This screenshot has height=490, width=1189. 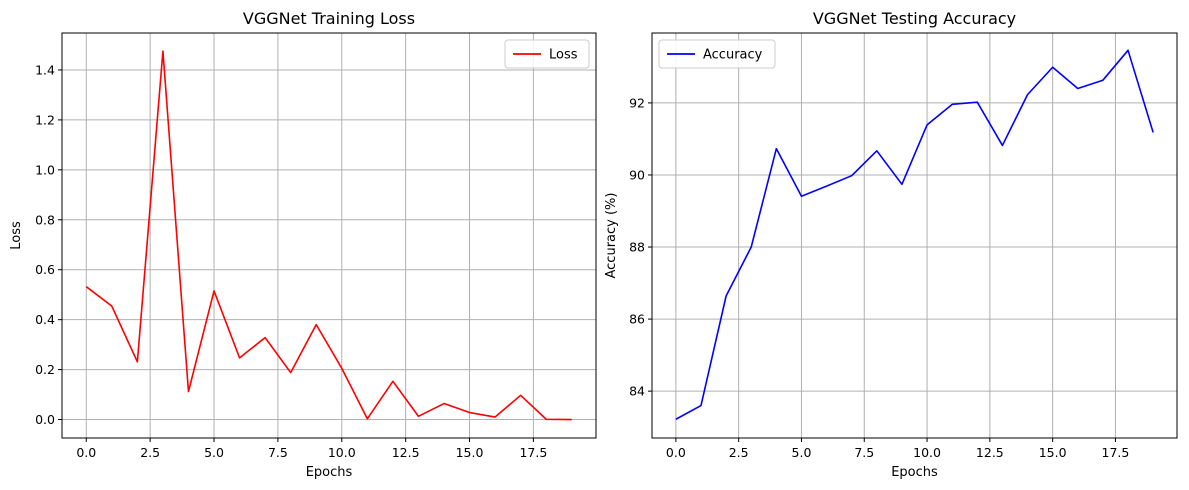 I want to click on y-tick-label: 84, so click(x=637, y=391).